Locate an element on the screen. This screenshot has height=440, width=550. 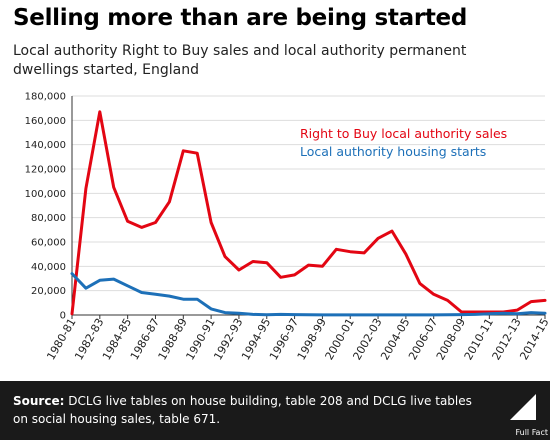
y-tick-label: 60,000 is located at coordinates (48, 243).